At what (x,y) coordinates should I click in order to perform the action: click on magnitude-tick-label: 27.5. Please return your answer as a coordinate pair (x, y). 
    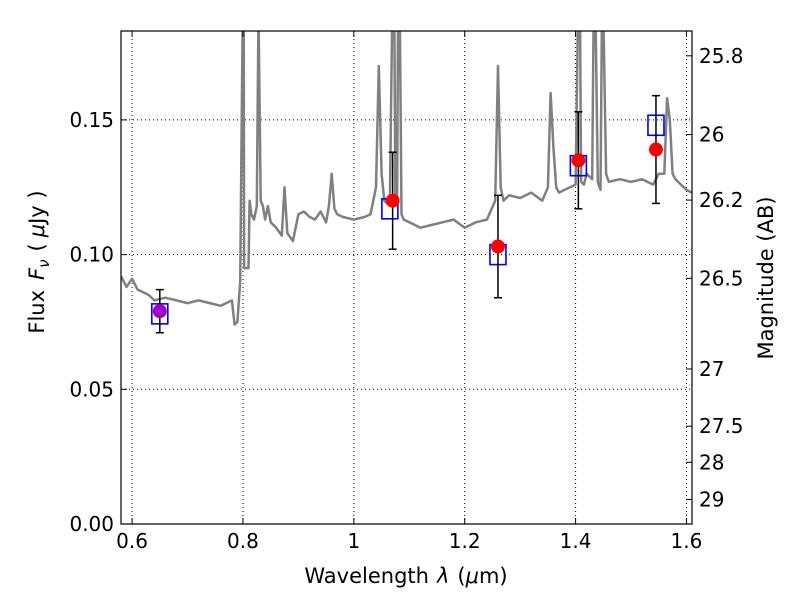
    Looking at the image, I should click on (721, 426).